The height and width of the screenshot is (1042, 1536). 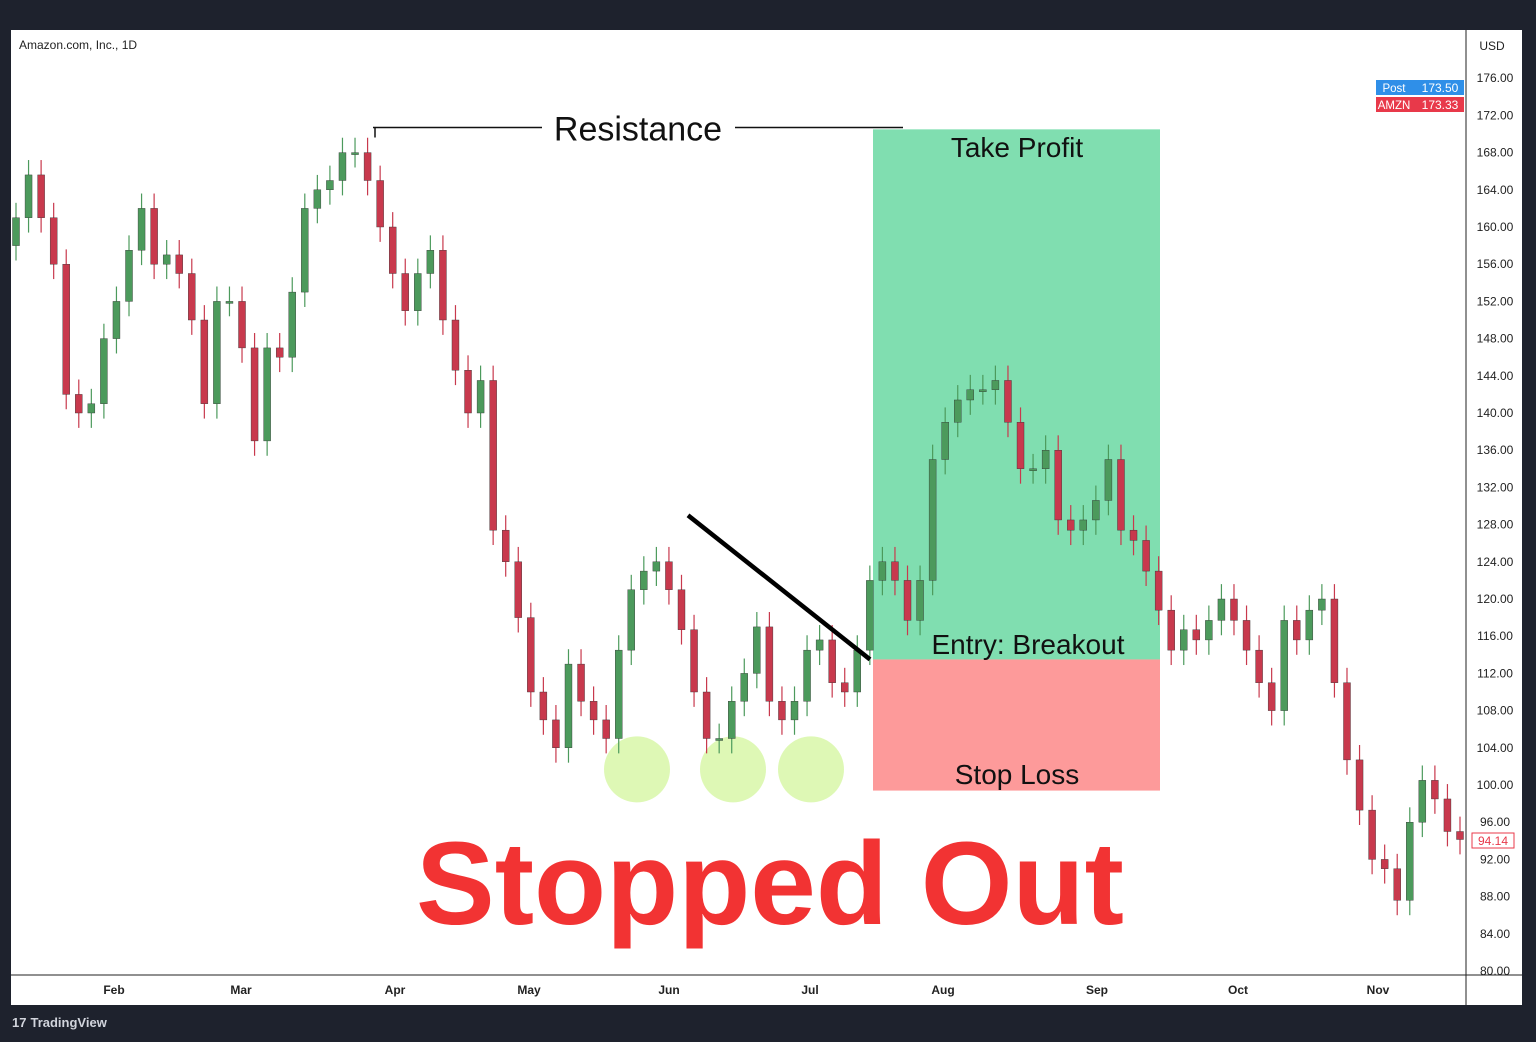 I want to click on trendline, so click(x=779, y=587).